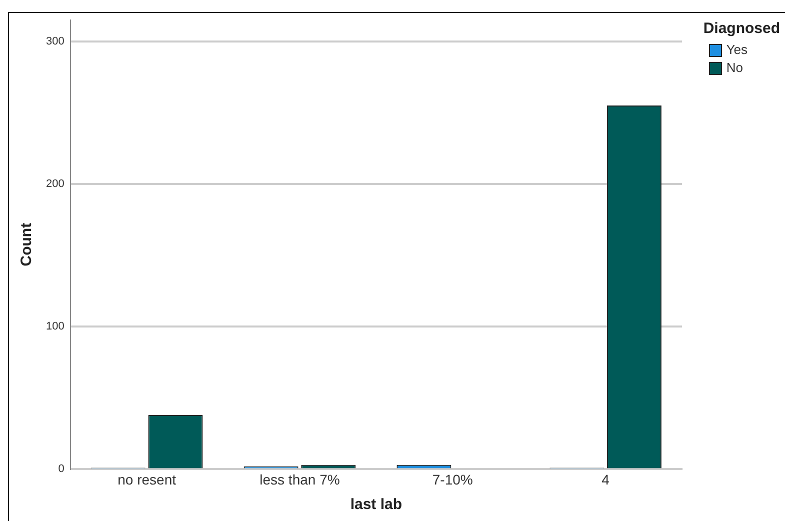 The width and height of the screenshot is (786, 522). I want to click on y-tick-label: 0, so click(61, 469).